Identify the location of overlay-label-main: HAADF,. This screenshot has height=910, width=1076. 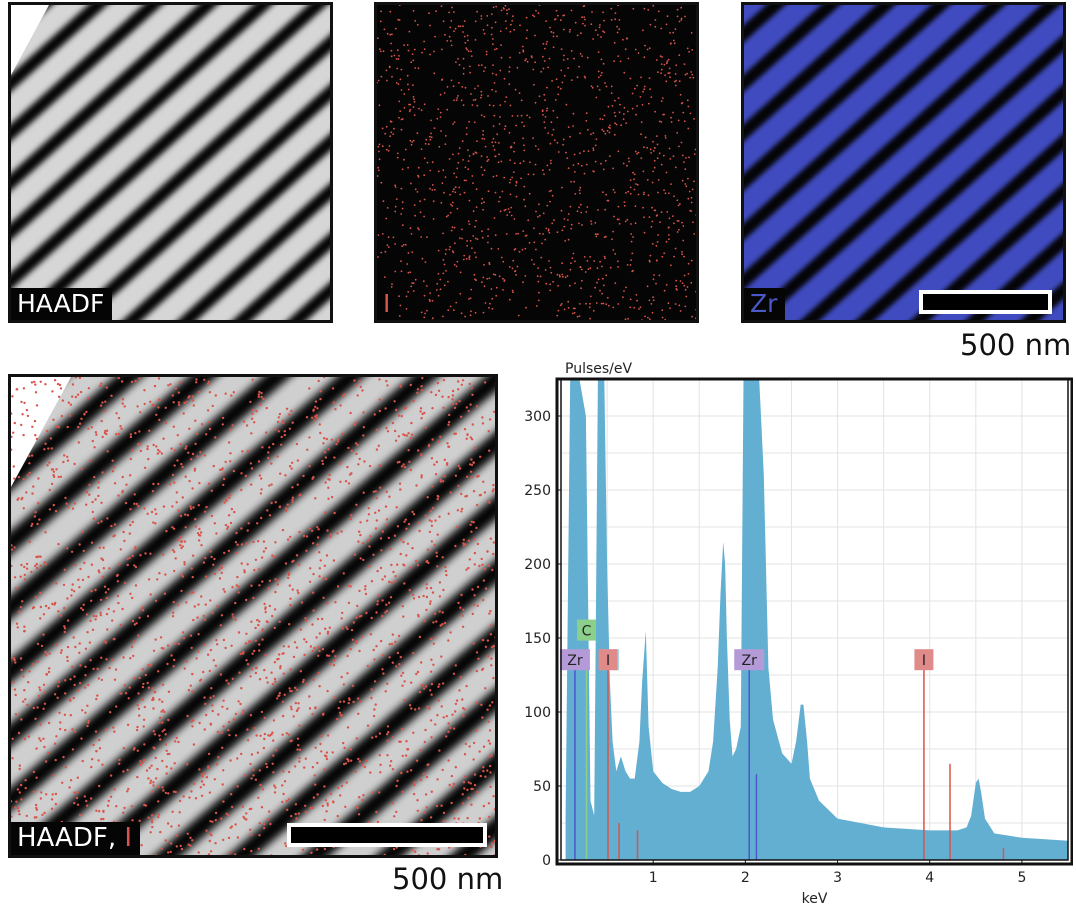
(66, 838).